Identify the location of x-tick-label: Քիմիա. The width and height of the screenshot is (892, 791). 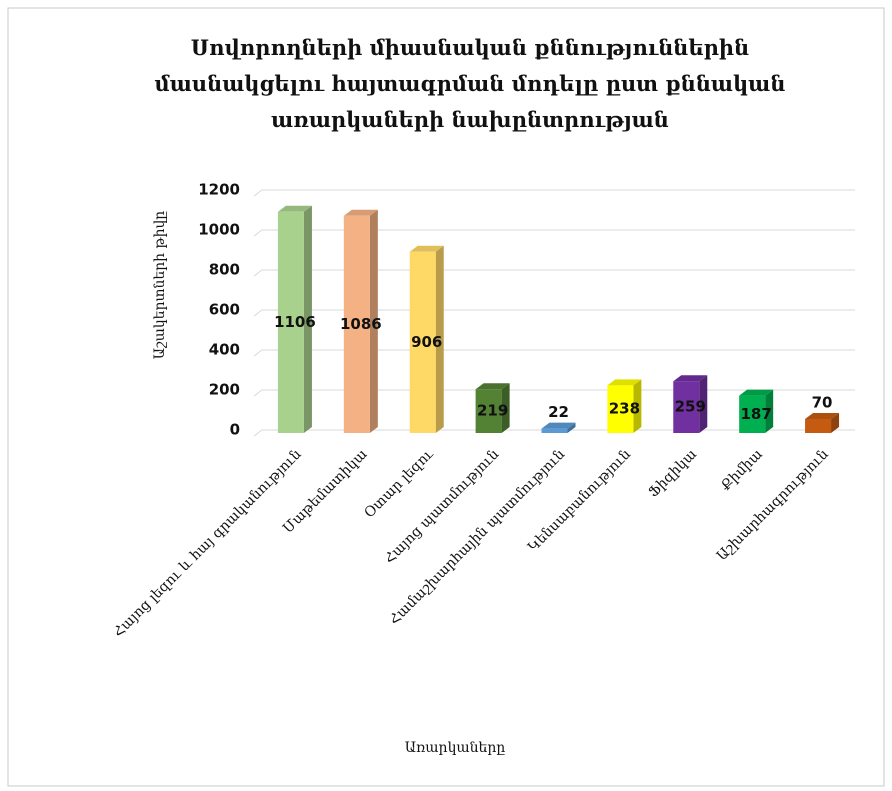
(742, 470).